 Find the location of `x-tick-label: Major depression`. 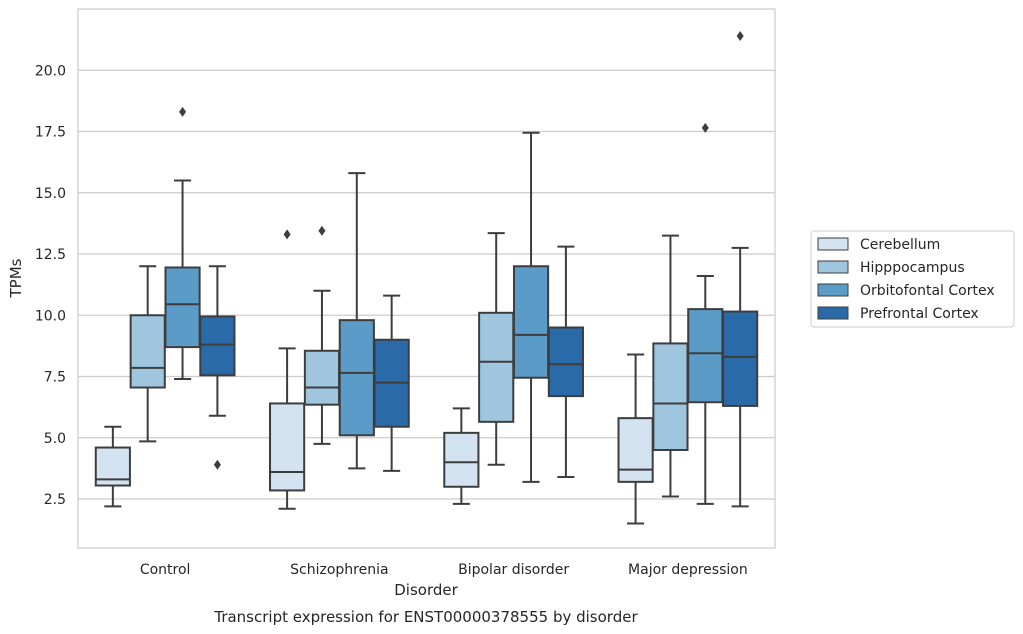

x-tick-label: Major depression is located at coordinates (688, 570).